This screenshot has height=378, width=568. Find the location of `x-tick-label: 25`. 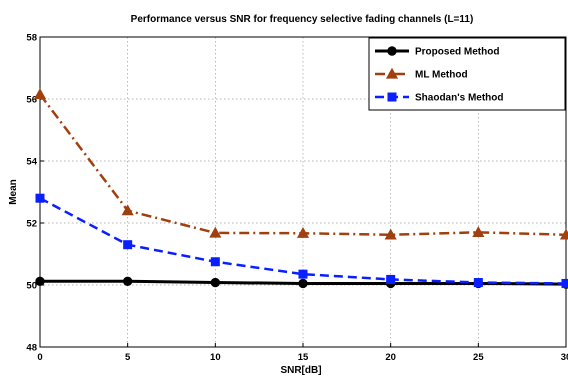

x-tick-label: 25 is located at coordinates (478, 357).